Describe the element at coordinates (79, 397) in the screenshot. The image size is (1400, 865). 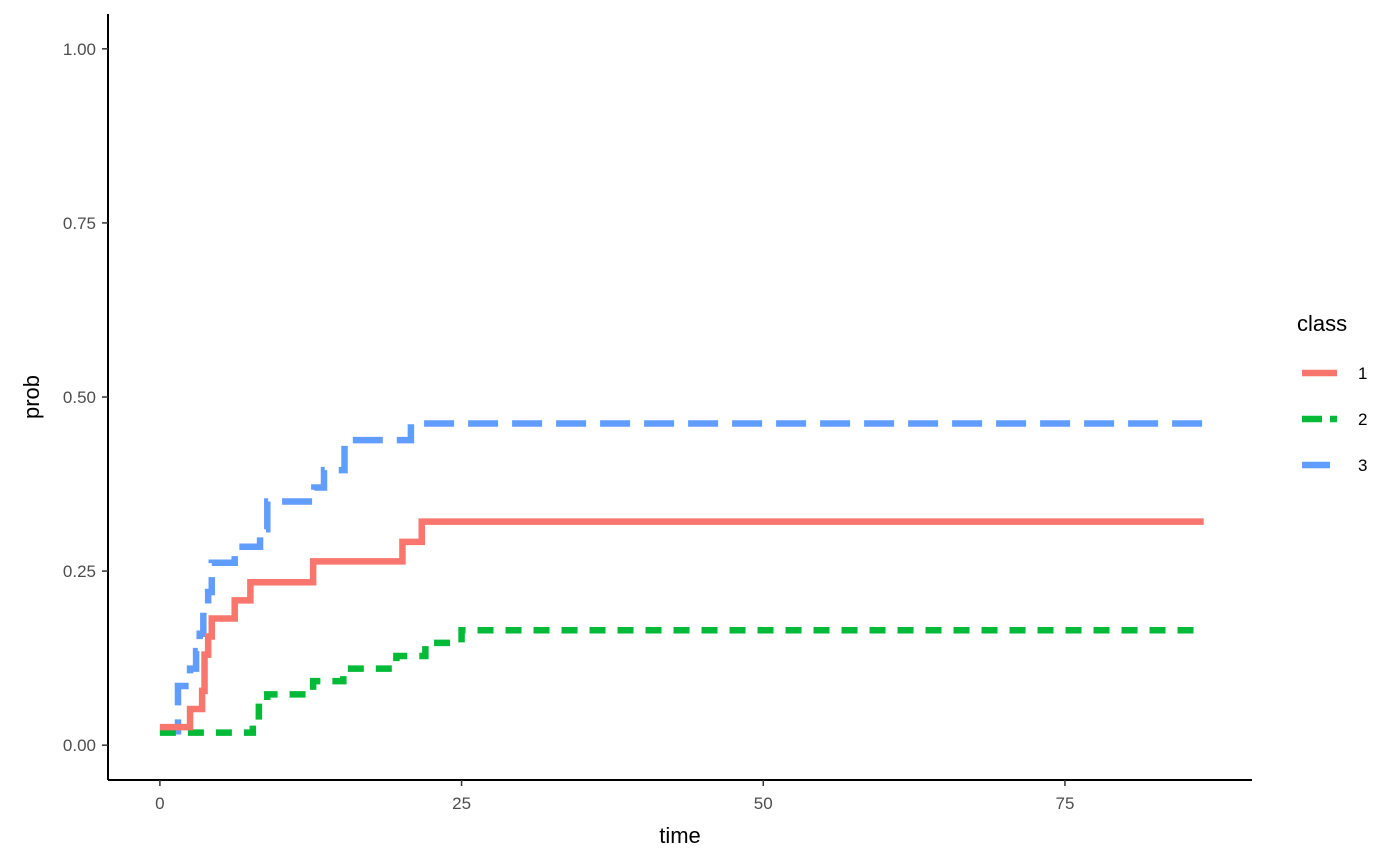
I see `y-tick-label: 0.50` at that location.